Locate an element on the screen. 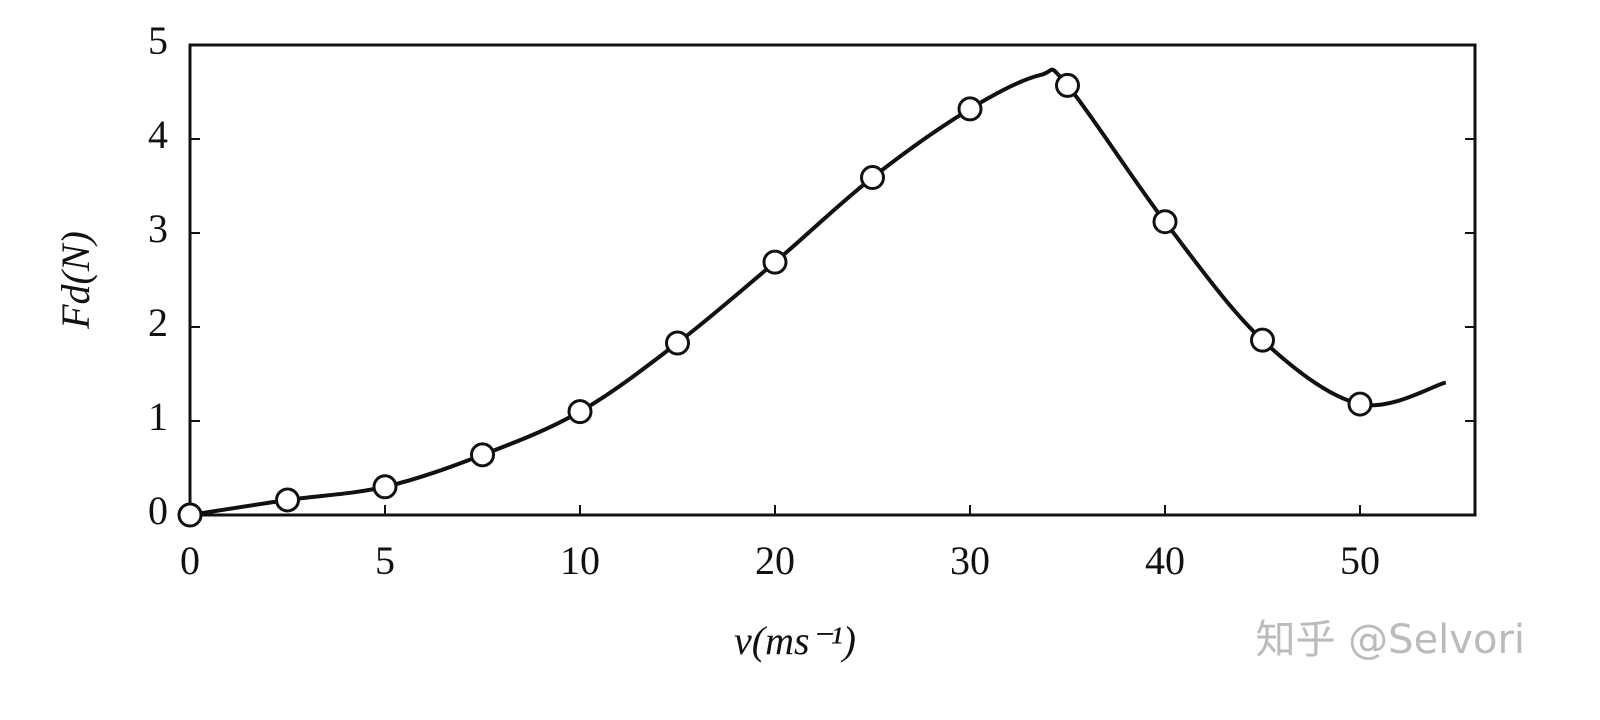  y-axis-label: Fd(N) is located at coordinates (75, 280).